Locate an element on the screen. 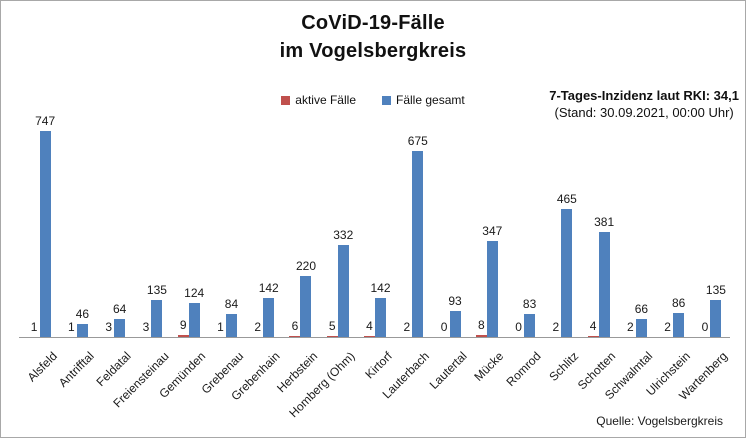  x-axis-label: Mücke is located at coordinates (489, 366).